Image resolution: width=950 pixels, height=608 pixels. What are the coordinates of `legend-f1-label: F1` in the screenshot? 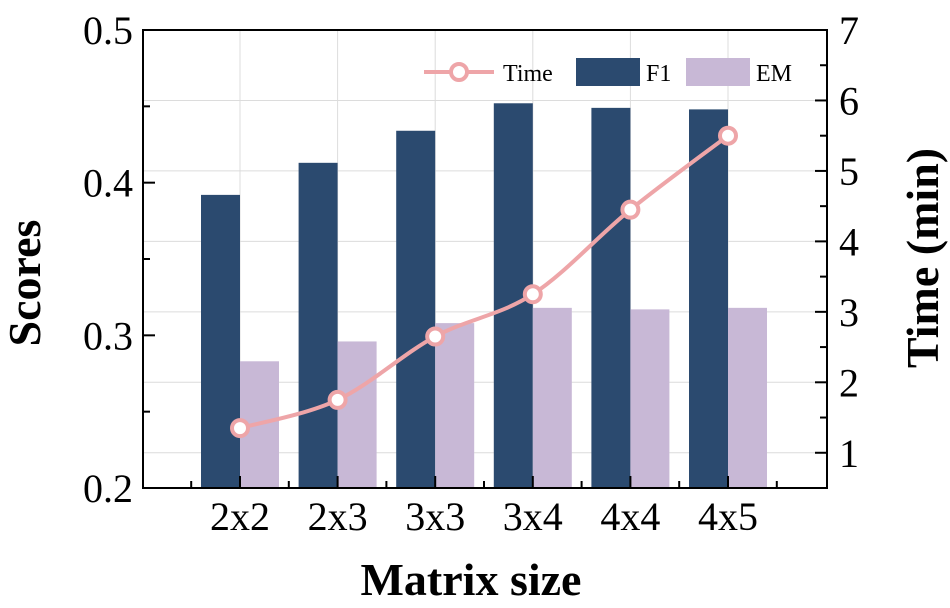 It's located at (658, 74).